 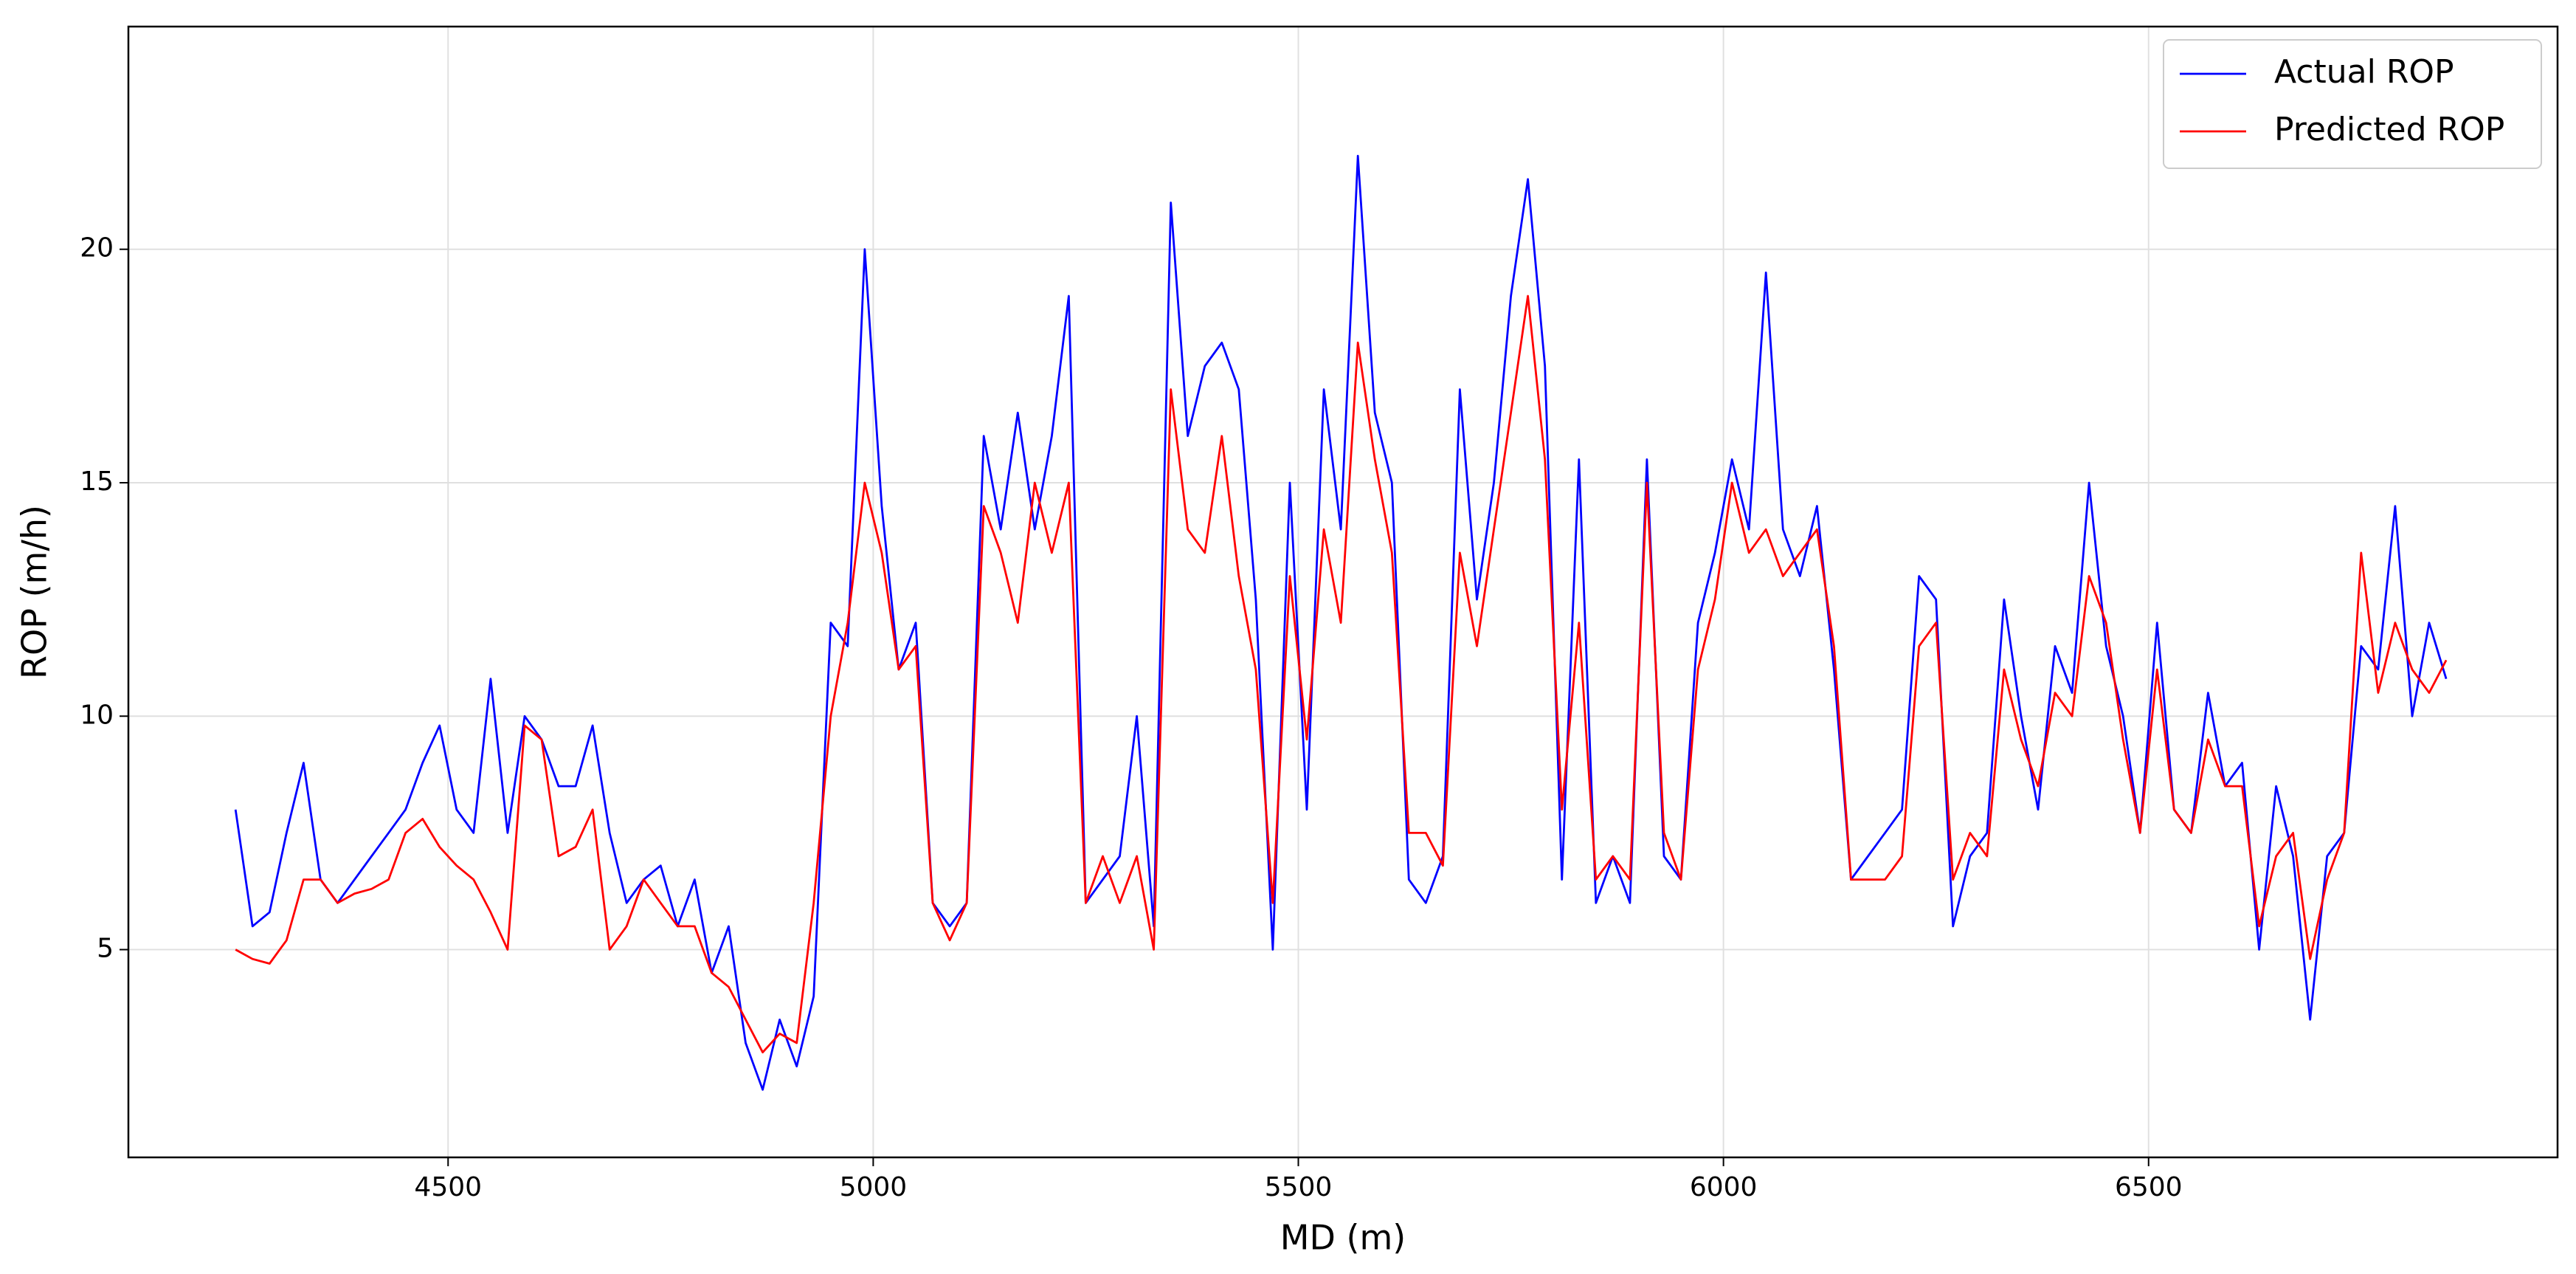 What do you see at coordinates (2389, 129) in the screenshot?
I see `legend-label: Predicted ROP` at bounding box center [2389, 129].